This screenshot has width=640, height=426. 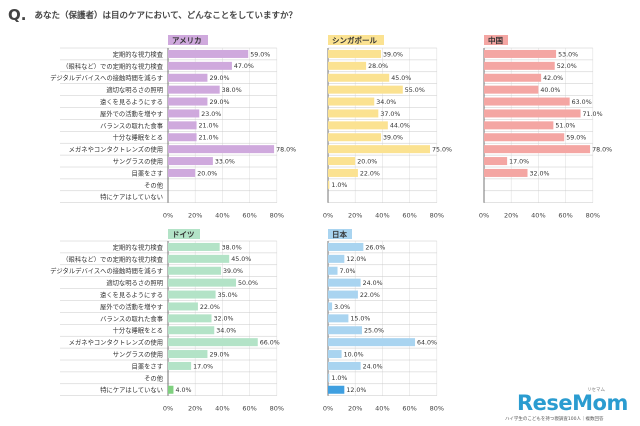 What do you see at coordinates (138, 330) in the screenshot?
I see `category-label: 十分な睡眠をとる` at bounding box center [138, 330].